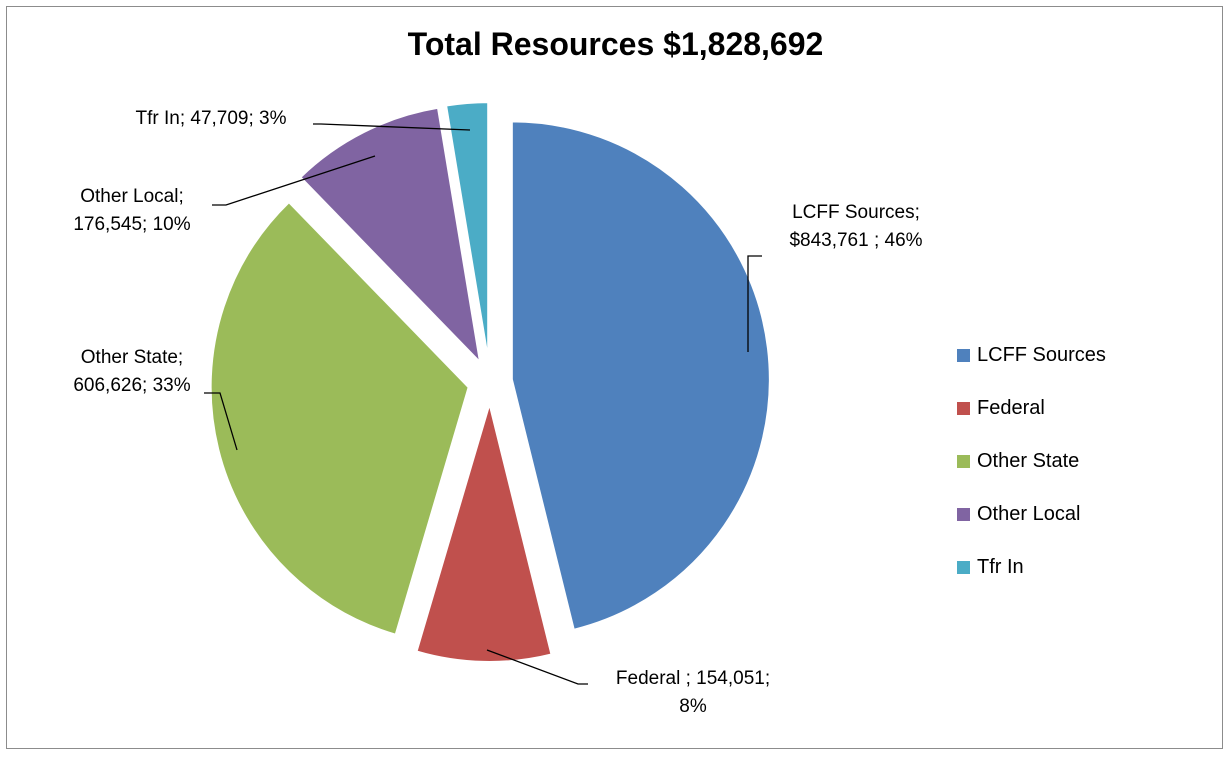 Image resolution: width=1231 pixels, height=757 pixels. I want to click on legend-item: LCFF Sources, so click(1031, 355).